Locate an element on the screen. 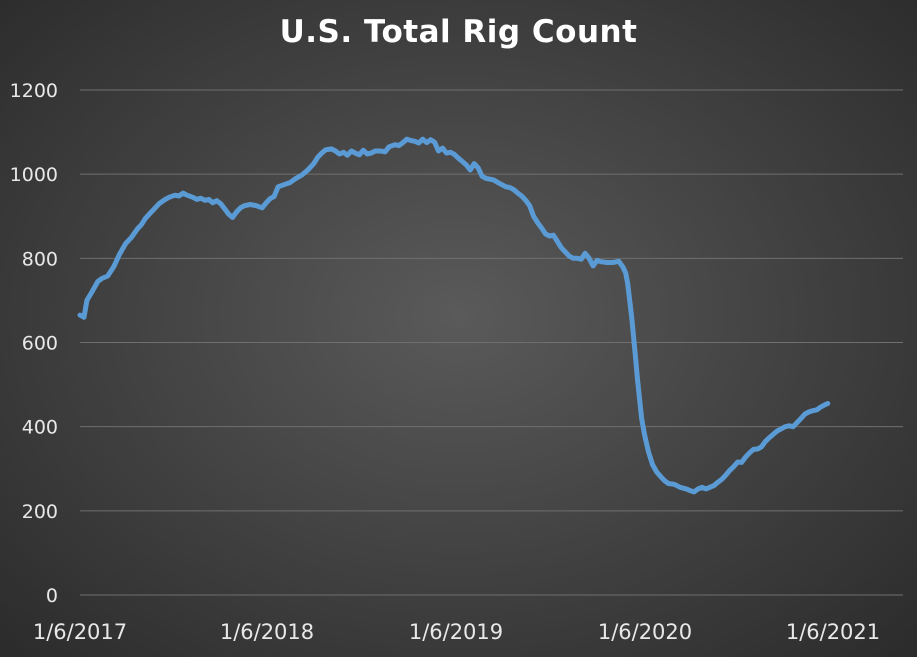 This screenshot has height=657, width=917. x-tick-label: 1/6/2019 is located at coordinates (456, 632).